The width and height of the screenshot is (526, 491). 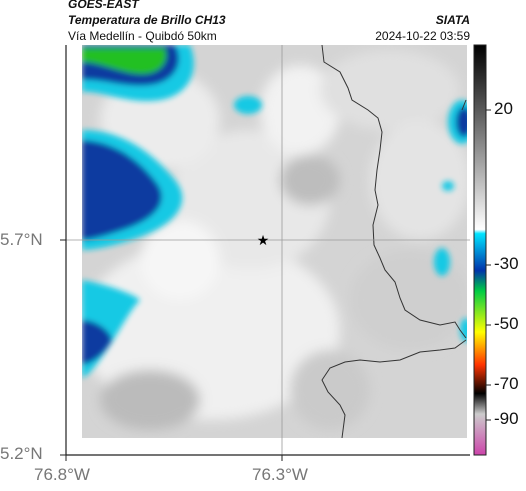 What do you see at coordinates (21, 453) in the screenshot?
I see `y-tick-label: 5.2°N` at bounding box center [21, 453].